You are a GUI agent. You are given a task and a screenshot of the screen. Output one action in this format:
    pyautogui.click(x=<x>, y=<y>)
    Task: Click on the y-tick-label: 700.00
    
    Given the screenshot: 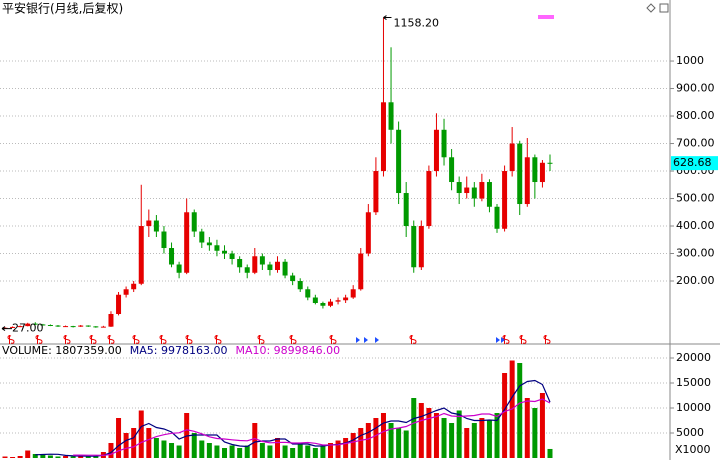 What is the action you would take?
    pyautogui.click(x=695, y=143)
    